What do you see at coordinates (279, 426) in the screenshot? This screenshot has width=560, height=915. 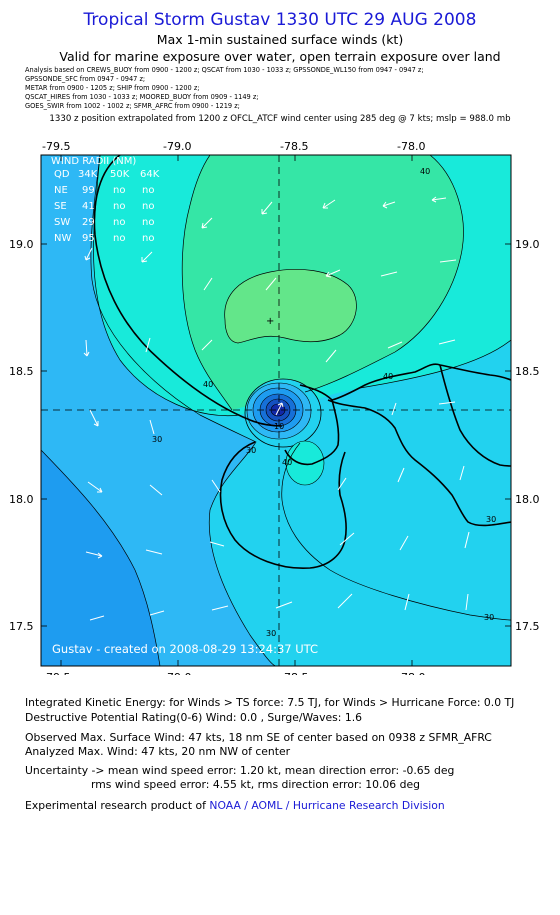 I see `contour-label: 10` at bounding box center [279, 426].